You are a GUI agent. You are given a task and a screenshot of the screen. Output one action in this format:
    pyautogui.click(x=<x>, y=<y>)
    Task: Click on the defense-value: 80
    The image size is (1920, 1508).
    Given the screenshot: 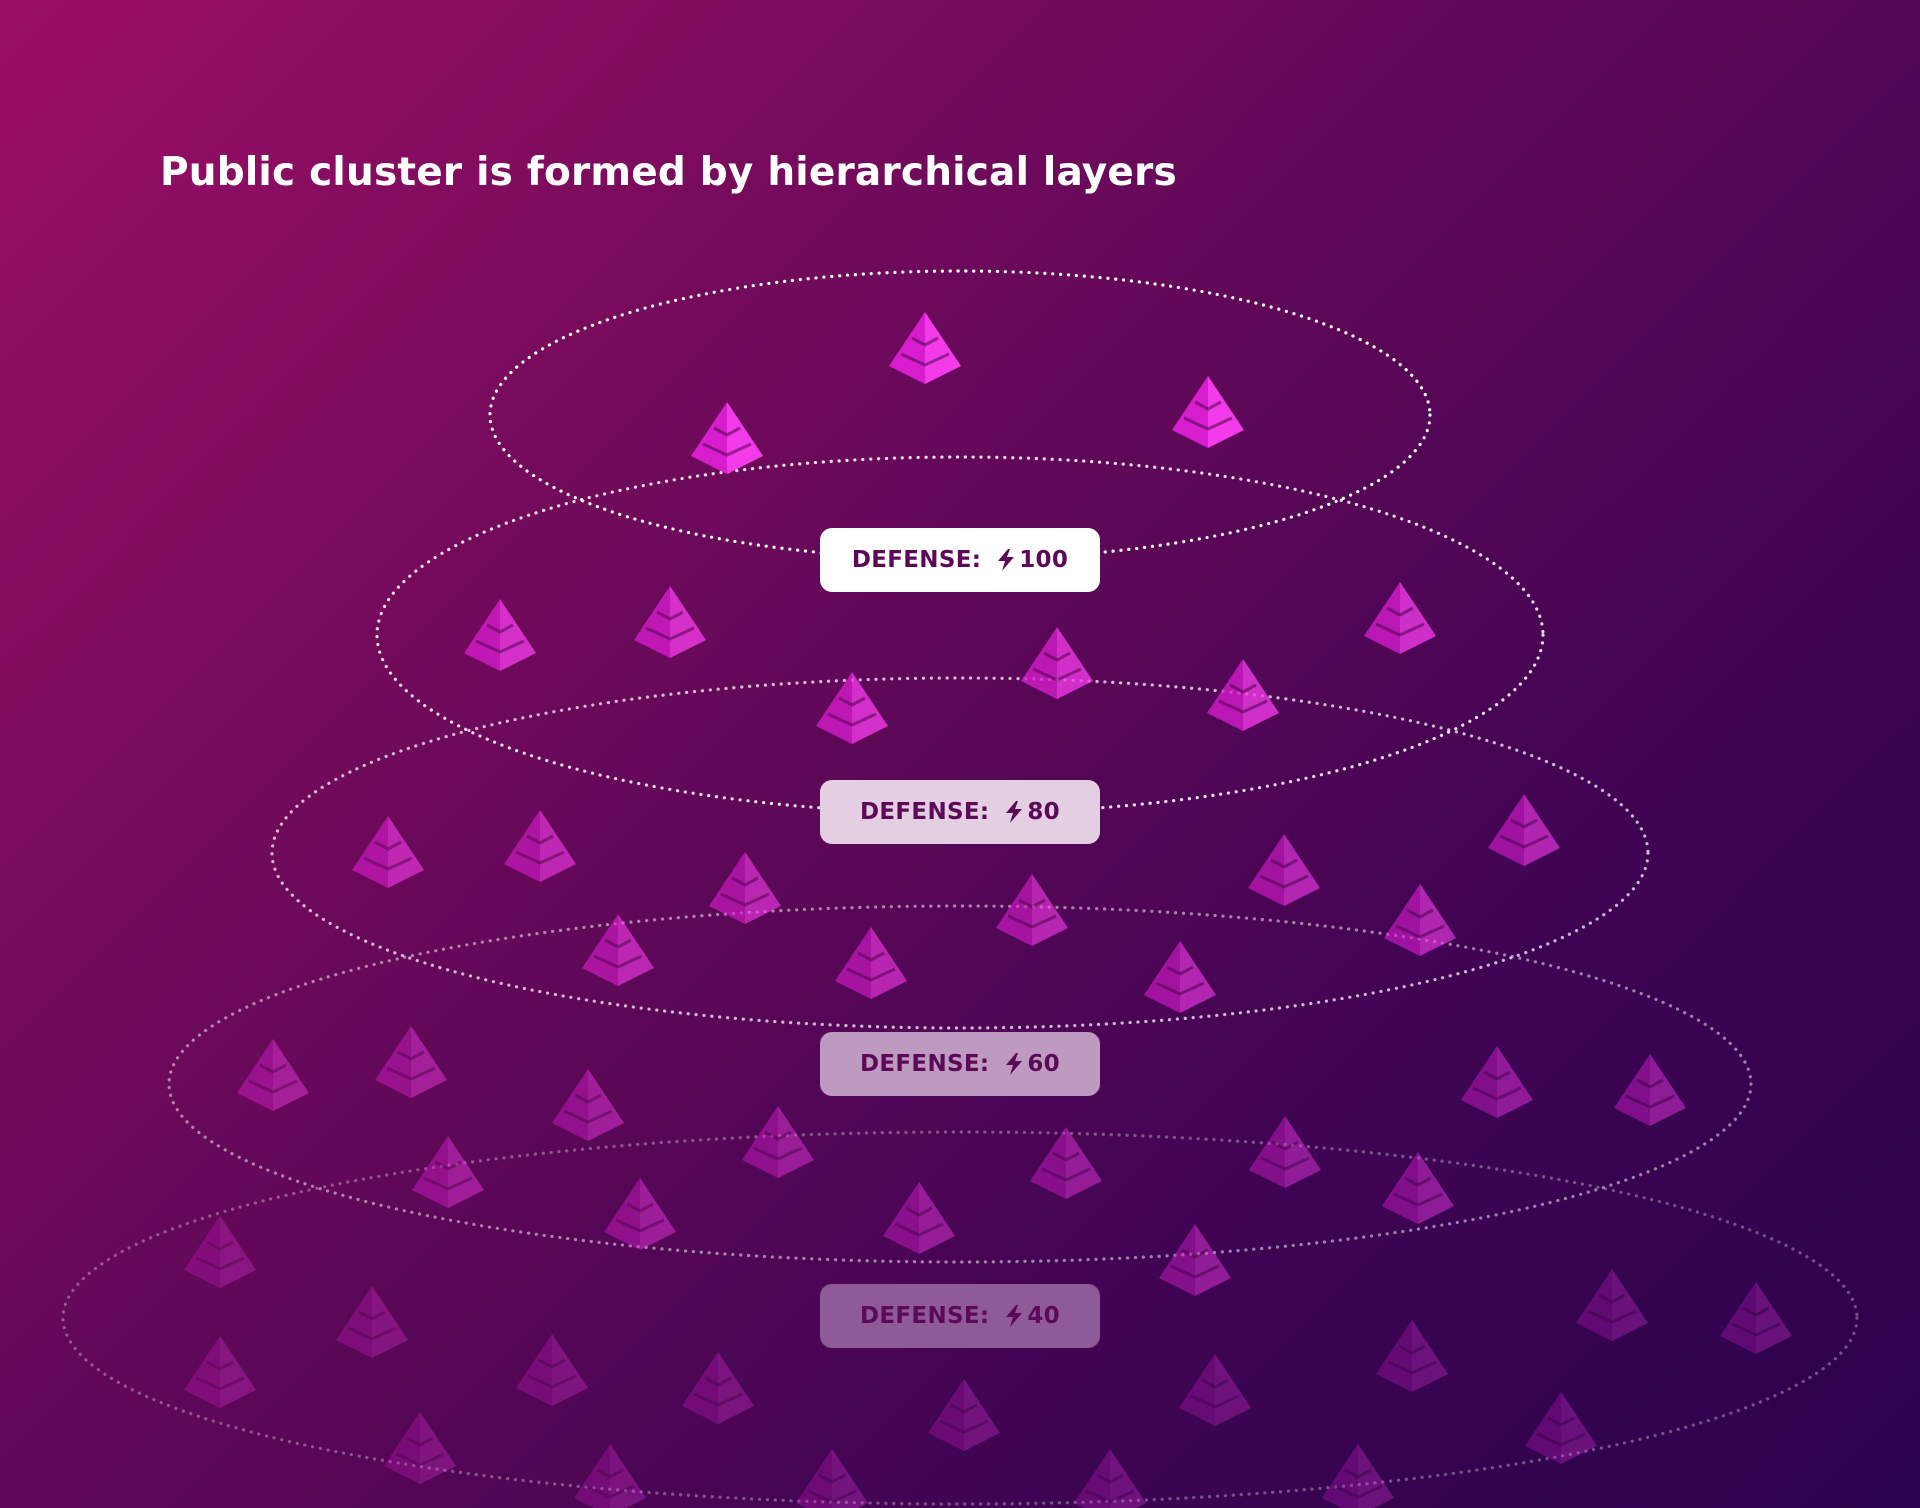 What is the action you would take?
    pyautogui.click(x=1043, y=812)
    